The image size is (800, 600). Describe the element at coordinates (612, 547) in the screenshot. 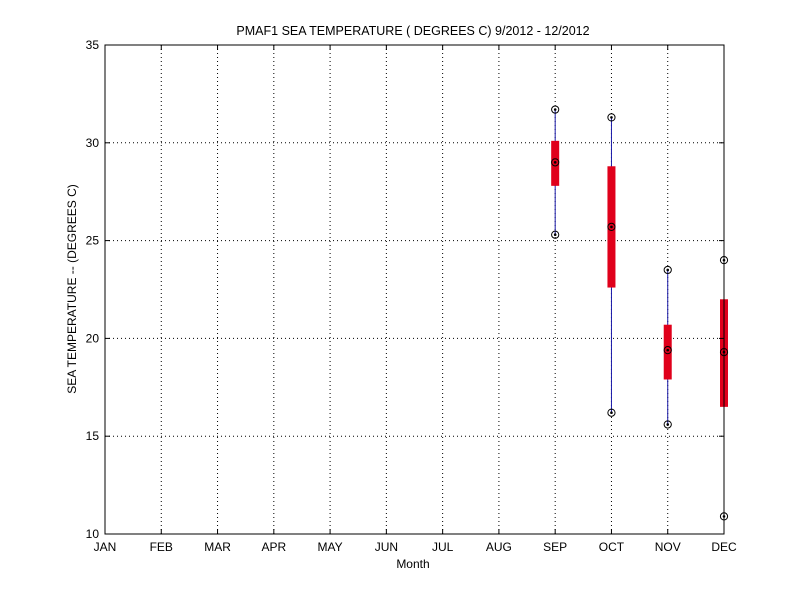

I see `x-tick-label: OCT` at that location.